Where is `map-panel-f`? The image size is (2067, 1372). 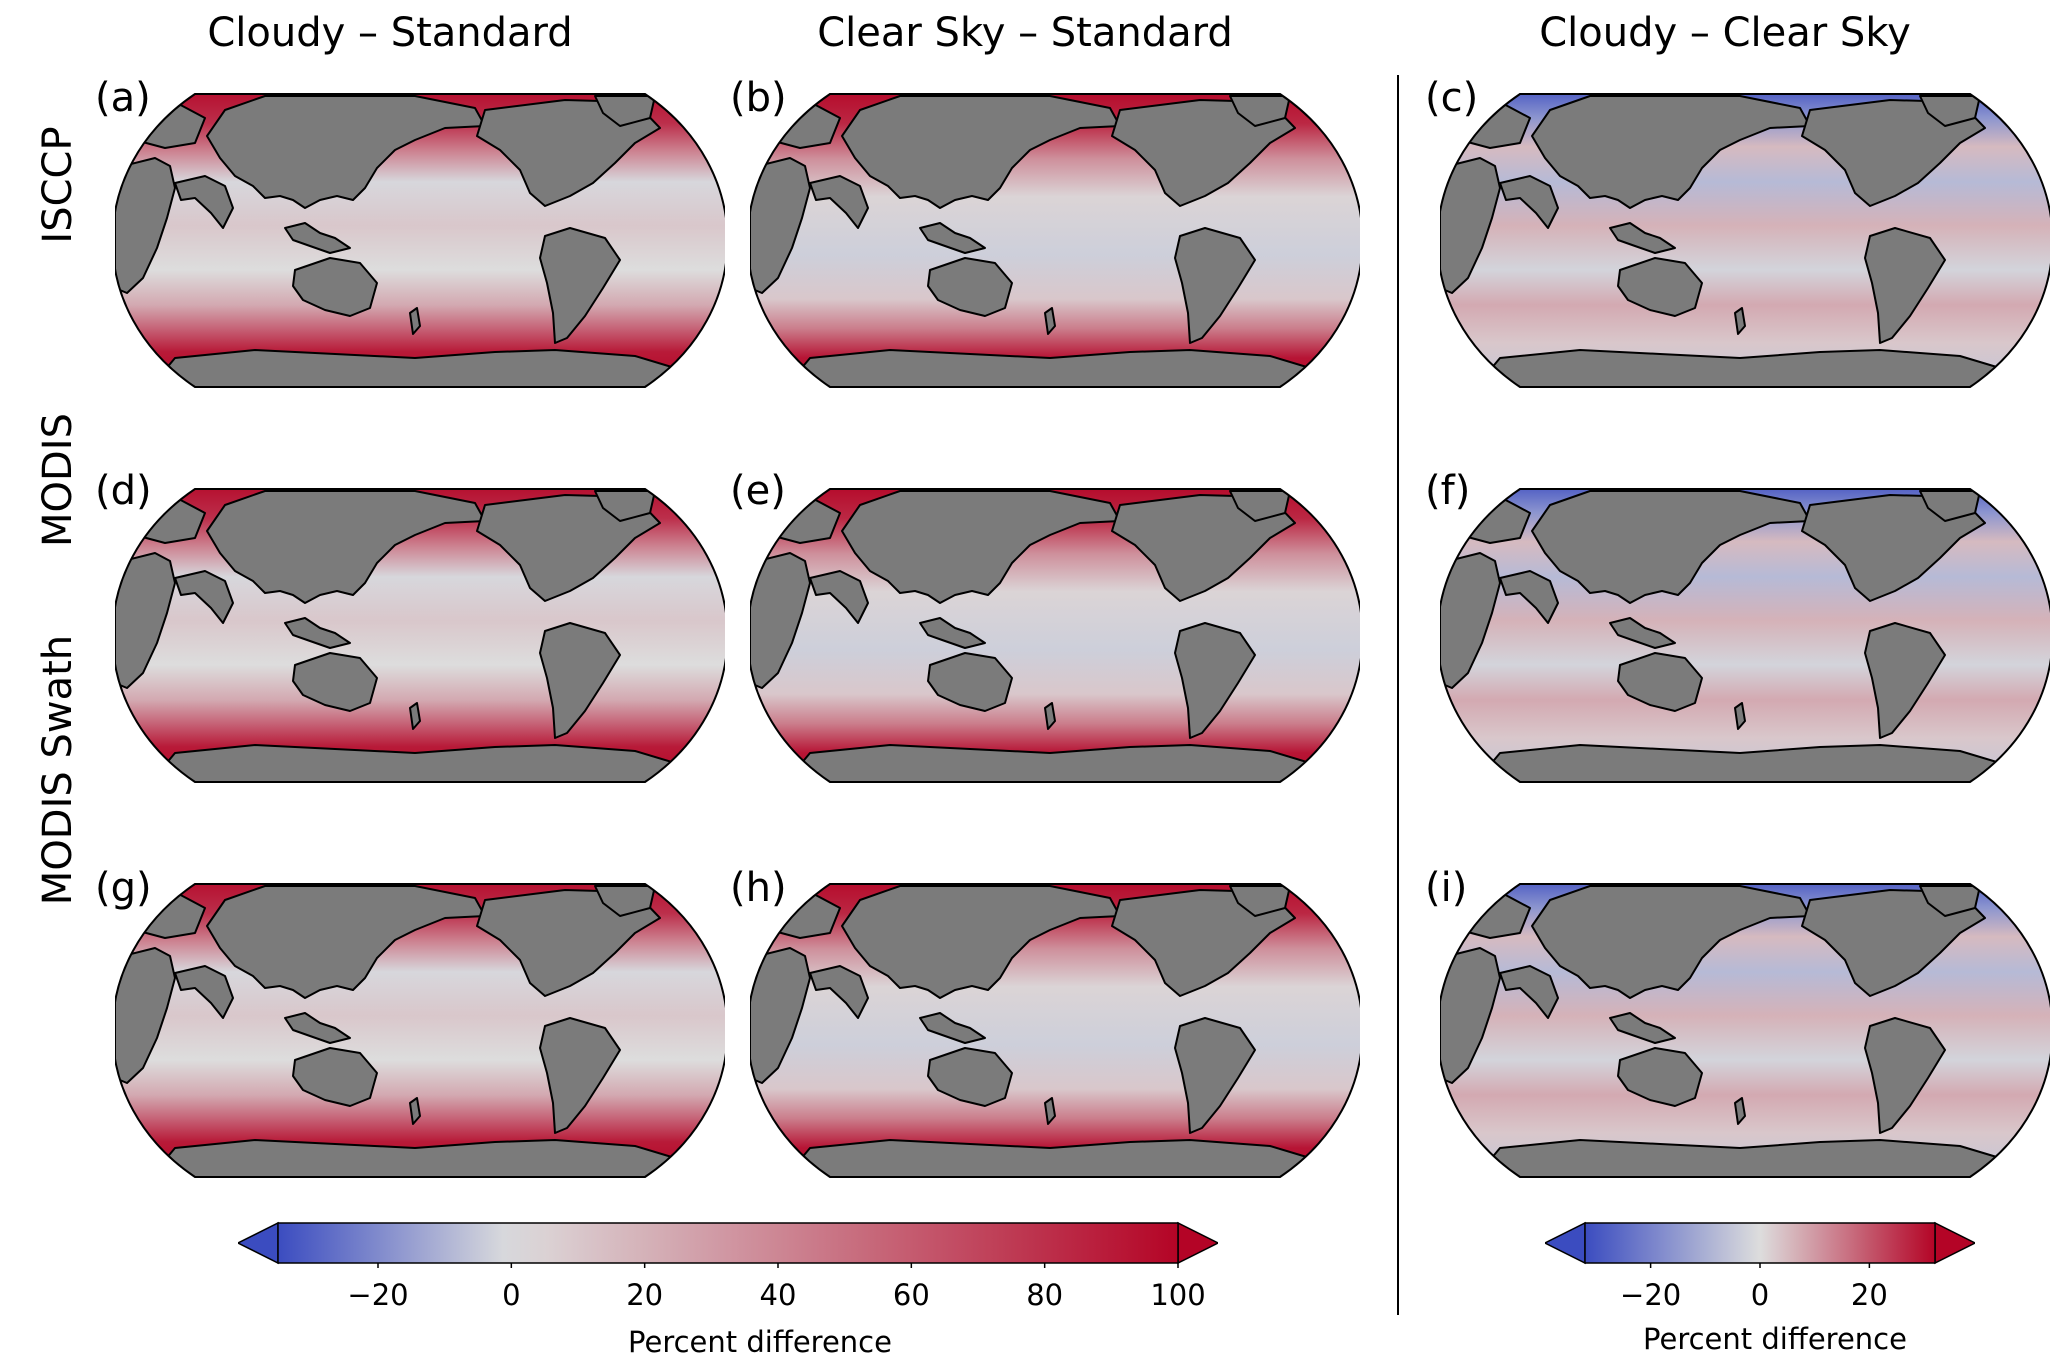 map-panel-f is located at coordinates (1745, 635).